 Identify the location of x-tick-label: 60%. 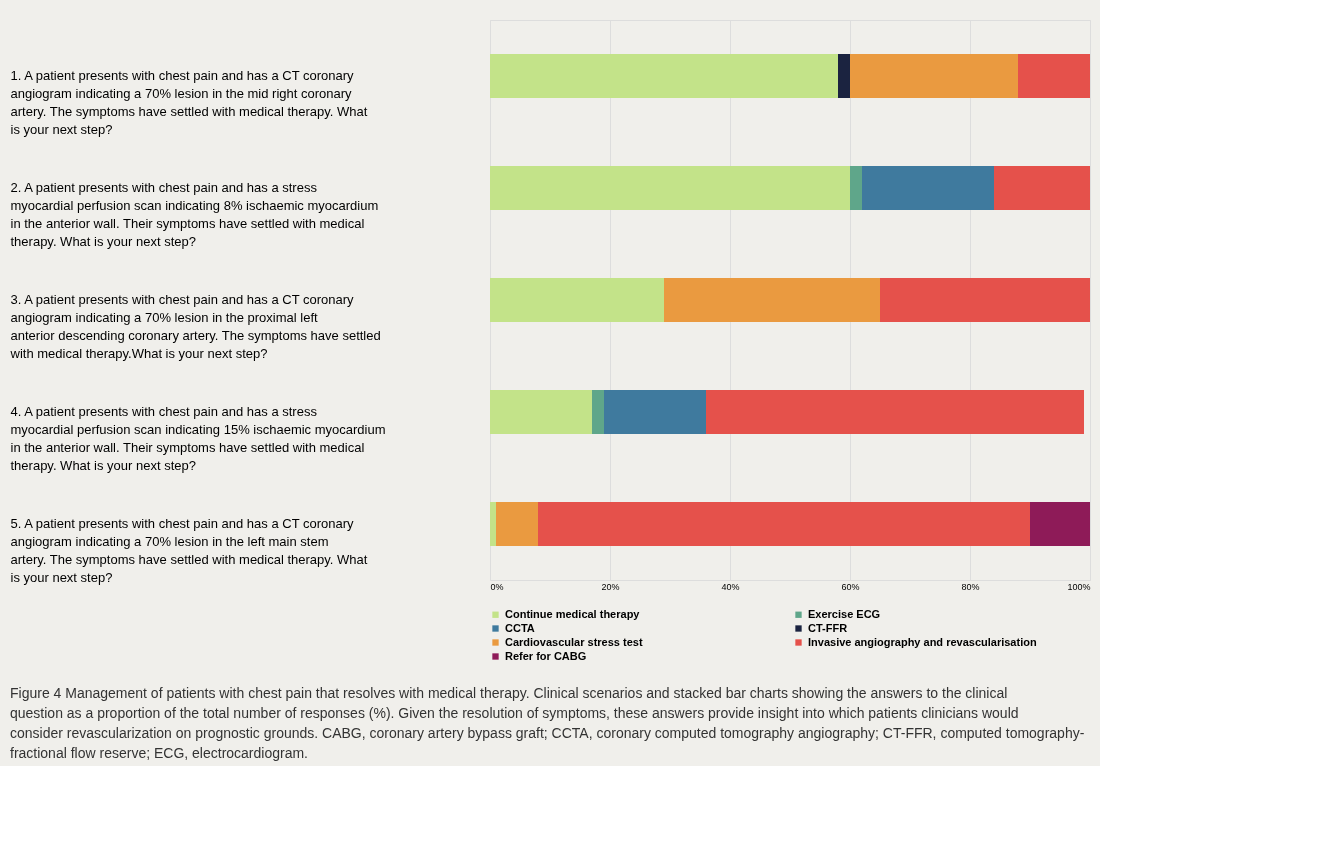
(850, 586).